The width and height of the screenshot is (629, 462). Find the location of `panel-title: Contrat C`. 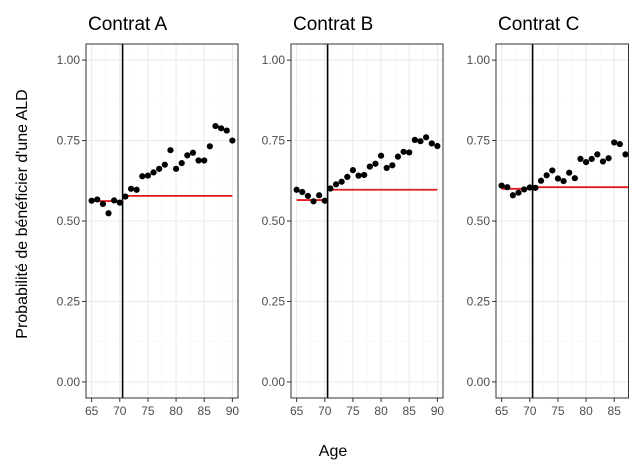

panel-title: Contrat C is located at coordinates (538, 24).